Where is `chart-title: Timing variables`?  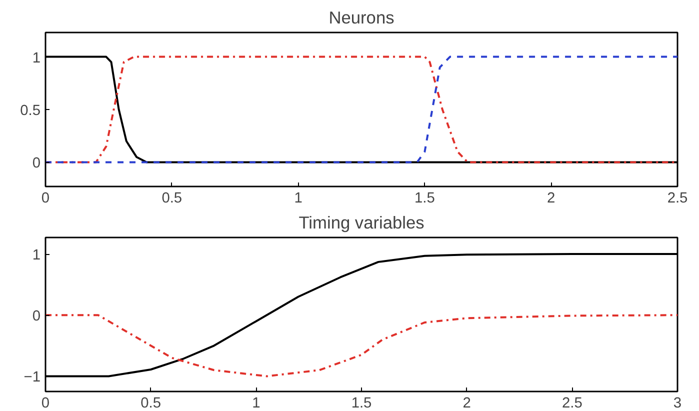 chart-title: Timing variables is located at coordinates (361, 222).